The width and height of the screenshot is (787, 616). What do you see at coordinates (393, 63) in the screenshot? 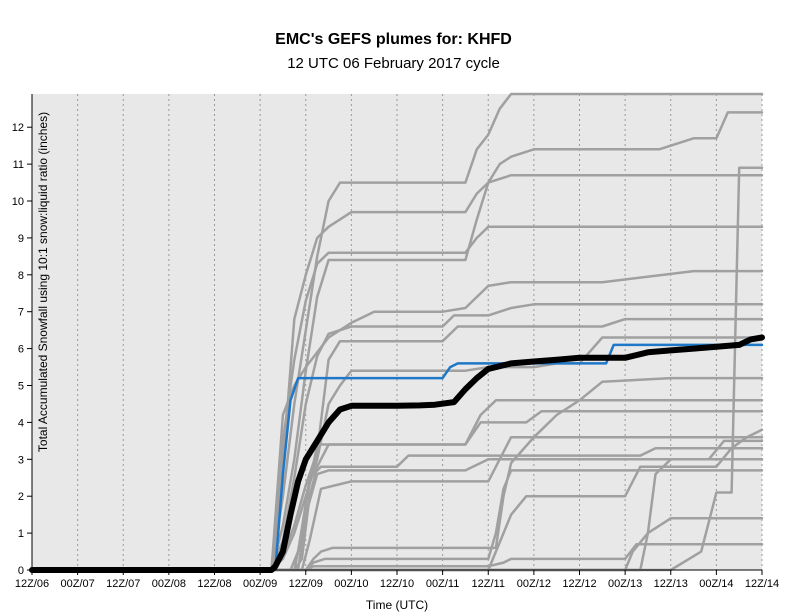
I see `chart-subtitle: 12 UTC 06 February 2017 cycle` at bounding box center [393, 63].